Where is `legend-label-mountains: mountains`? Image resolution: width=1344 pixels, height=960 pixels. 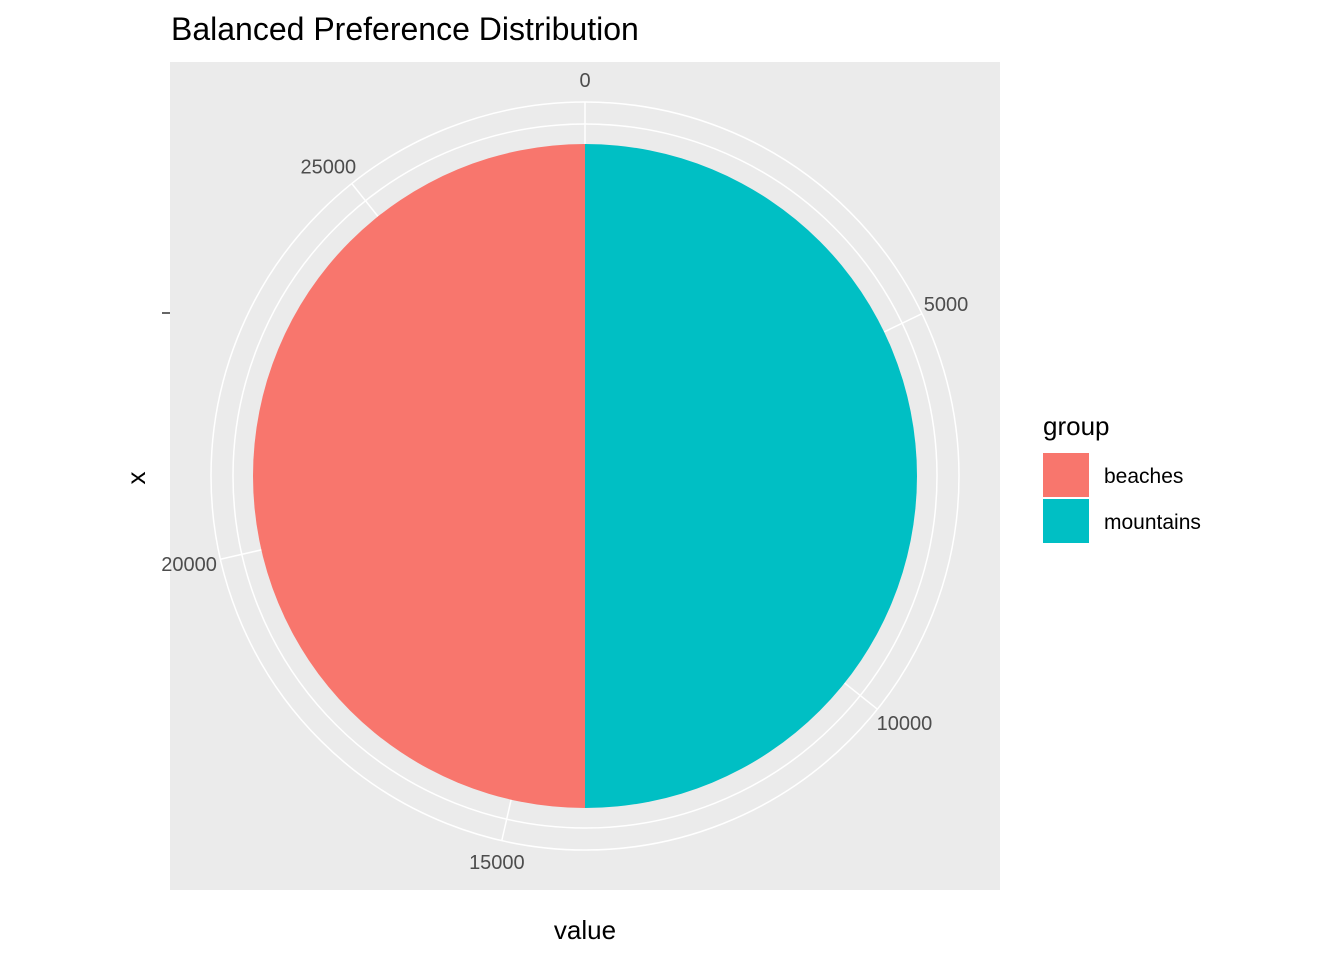 legend-label-mountains: mountains is located at coordinates (1152, 522).